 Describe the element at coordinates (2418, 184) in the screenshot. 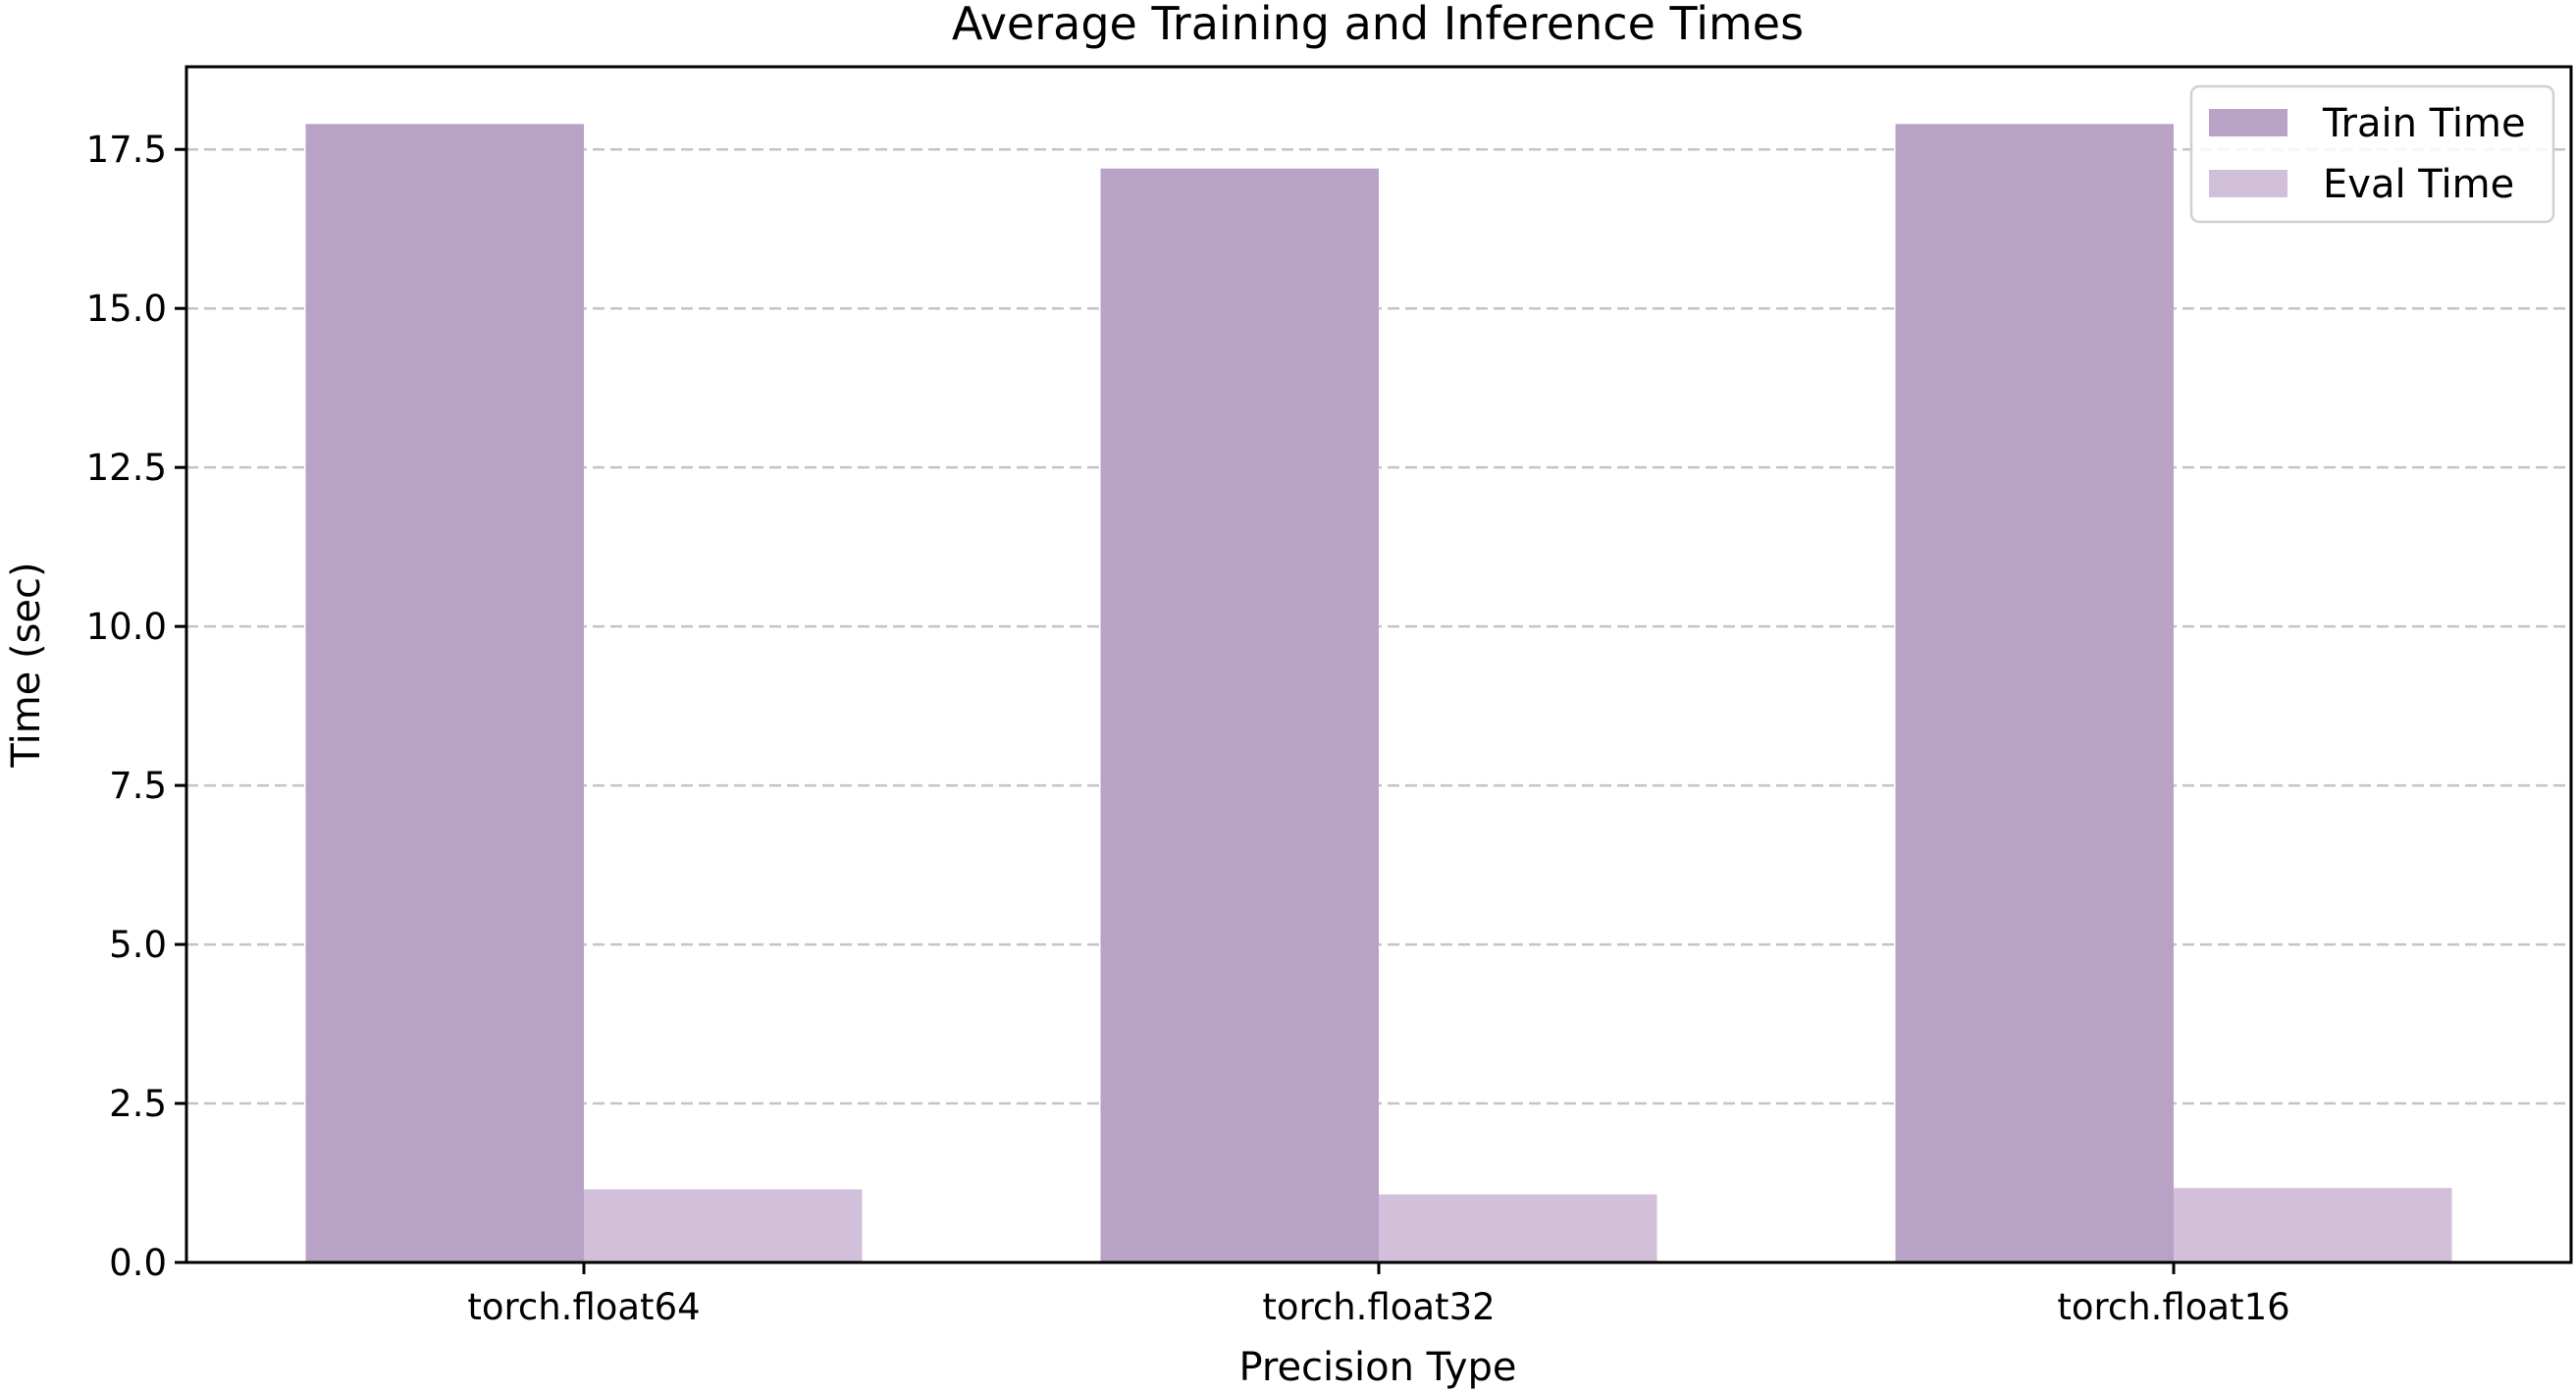

I see `legend-label: Eval Time` at that location.